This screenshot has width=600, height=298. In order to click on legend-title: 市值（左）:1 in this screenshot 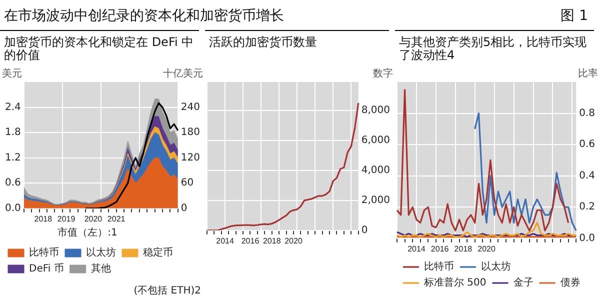, I will do `click(88, 232)`.